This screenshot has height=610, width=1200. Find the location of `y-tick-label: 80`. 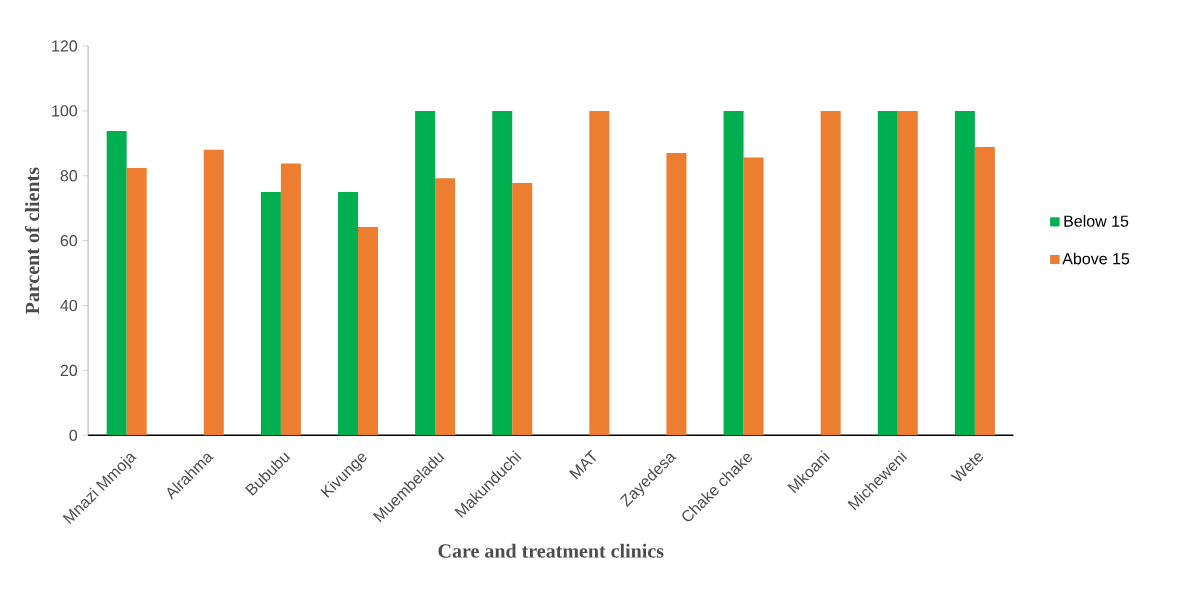

y-tick-label: 80 is located at coordinates (69, 176).